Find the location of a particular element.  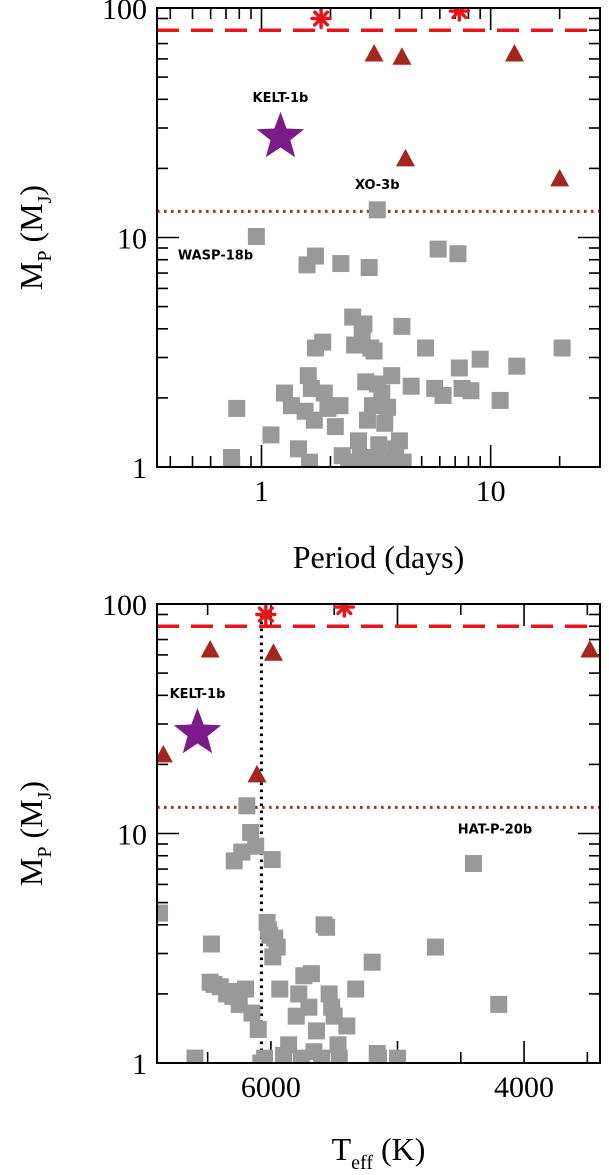

x-tick-label: 10 is located at coordinates (491, 491).